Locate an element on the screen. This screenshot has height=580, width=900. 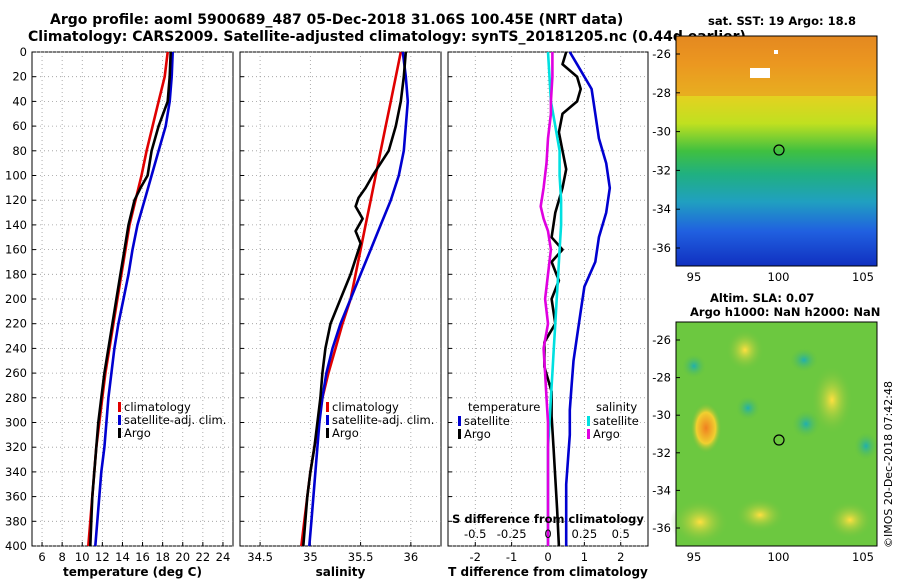
x2-tick-label: 0 is located at coordinates (547, 534).